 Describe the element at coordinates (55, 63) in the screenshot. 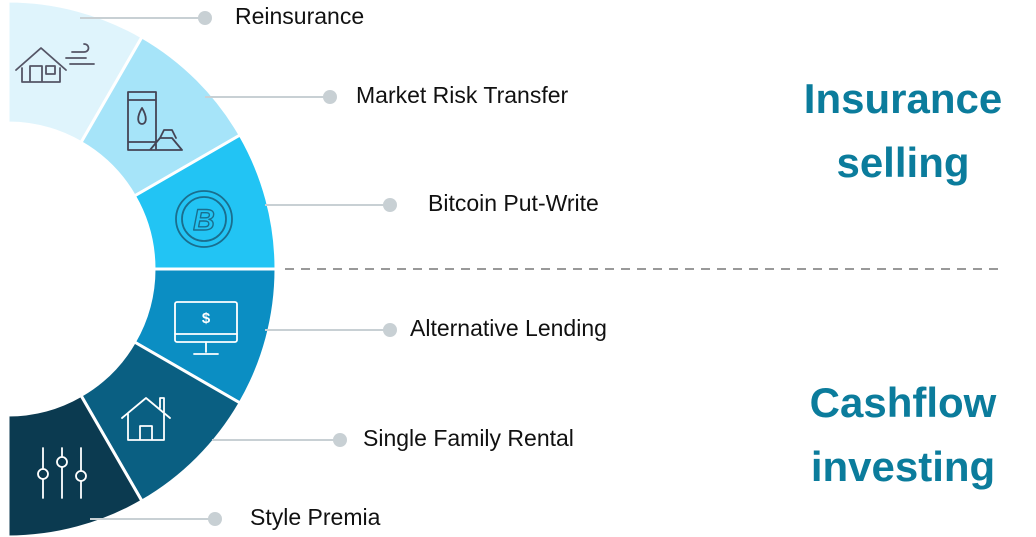

I see `house-wind-icon` at that location.